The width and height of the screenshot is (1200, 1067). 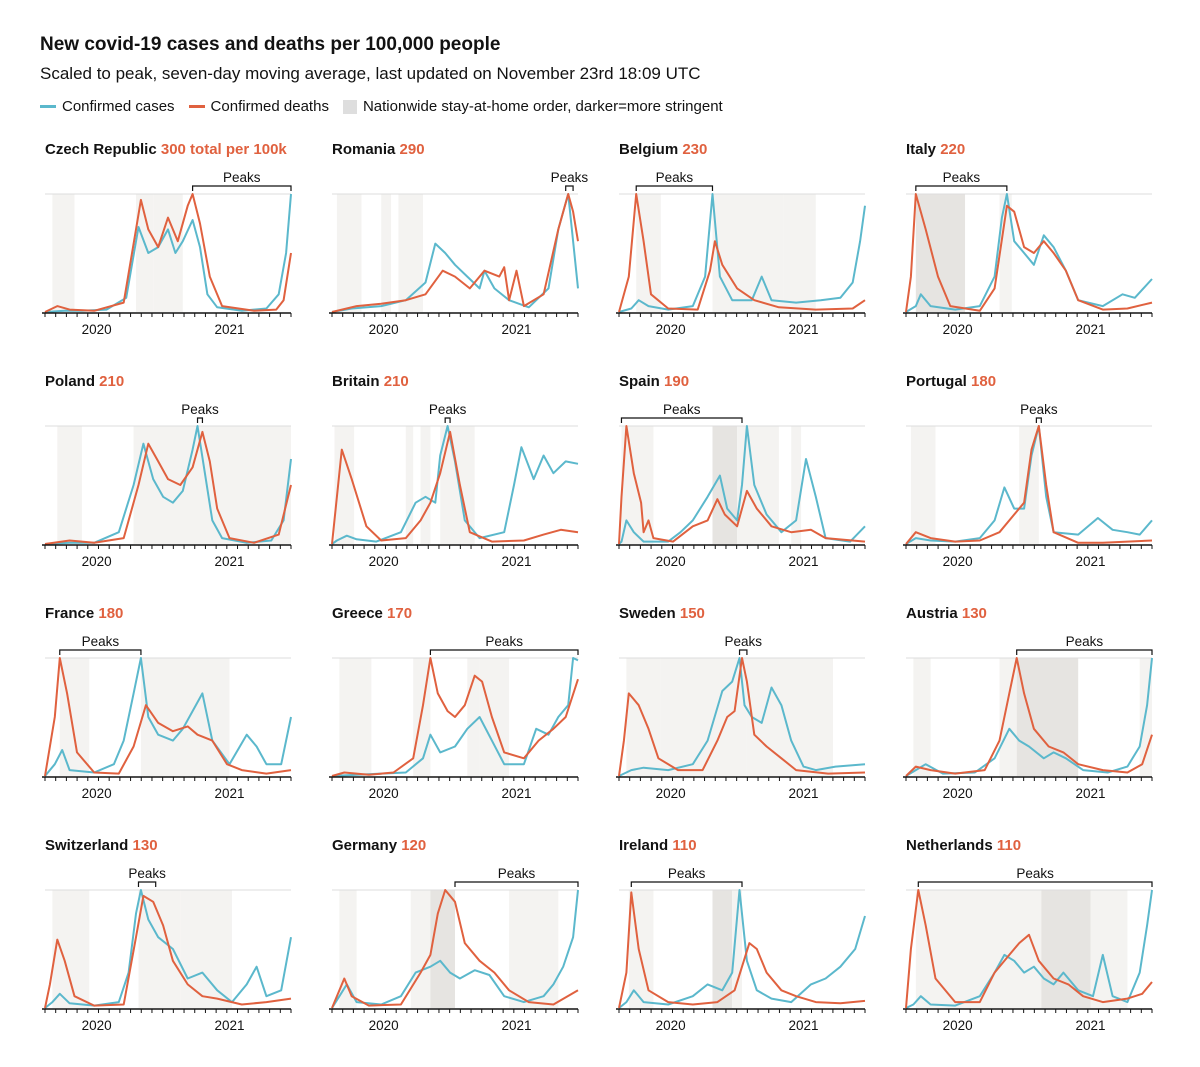 I want to click on legend-deaths-swatch, so click(x=196, y=106).